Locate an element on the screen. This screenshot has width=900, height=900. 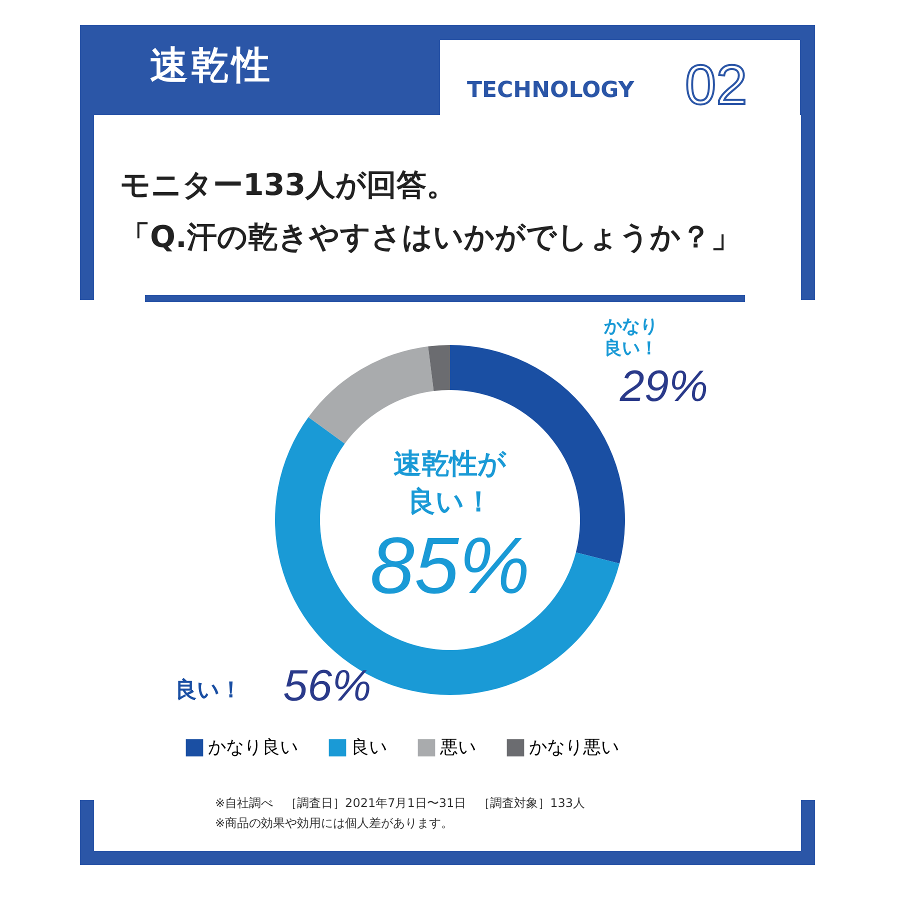
data-label: 56% is located at coordinates (327, 685).